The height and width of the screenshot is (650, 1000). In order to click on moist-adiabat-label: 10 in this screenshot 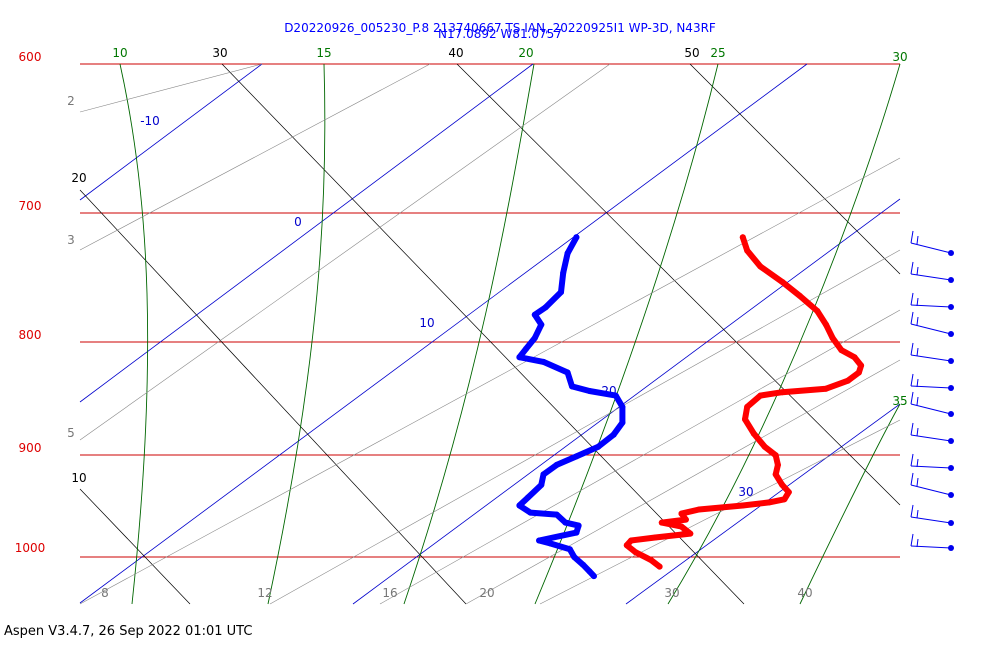, I will do `click(119, 53)`.